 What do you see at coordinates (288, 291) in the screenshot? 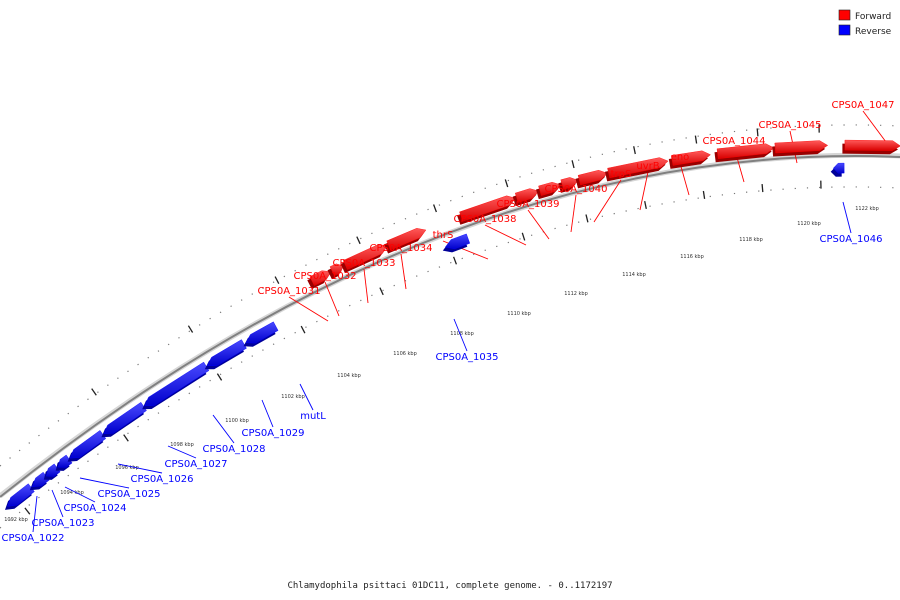
I see `gene-label-cps0a_1031: CPS0A_1031` at bounding box center [288, 291].